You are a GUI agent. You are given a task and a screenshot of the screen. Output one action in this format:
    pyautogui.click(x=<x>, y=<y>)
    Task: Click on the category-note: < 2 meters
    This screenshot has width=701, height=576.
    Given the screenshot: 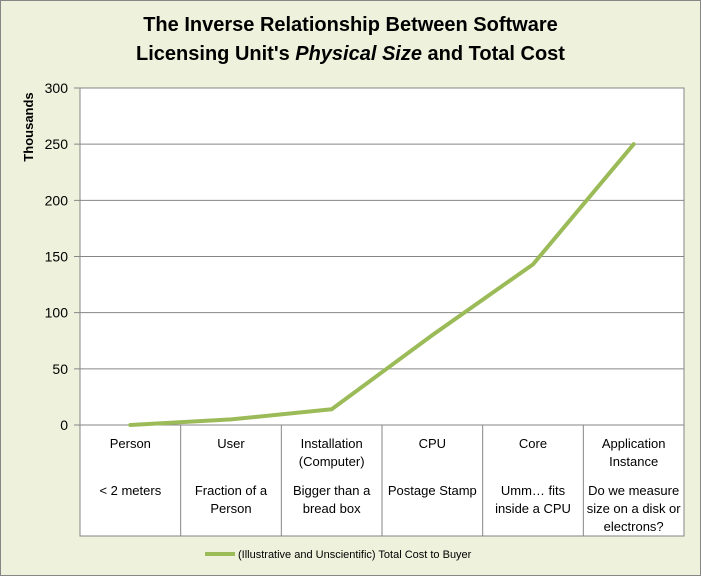 What is the action you would take?
    pyautogui.click(x=130, y=490)
    